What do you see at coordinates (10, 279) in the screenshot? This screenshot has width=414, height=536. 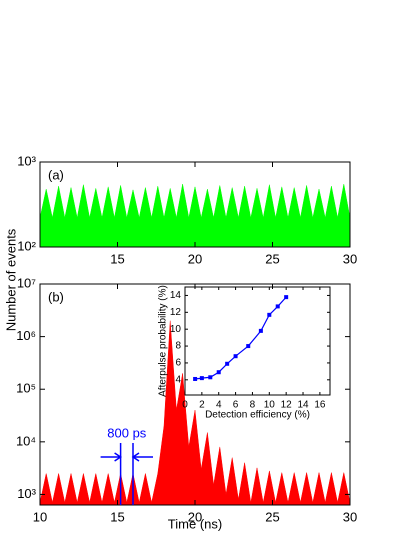 I see `y-axis-label: Number of events` at bounding box center [10, 279].